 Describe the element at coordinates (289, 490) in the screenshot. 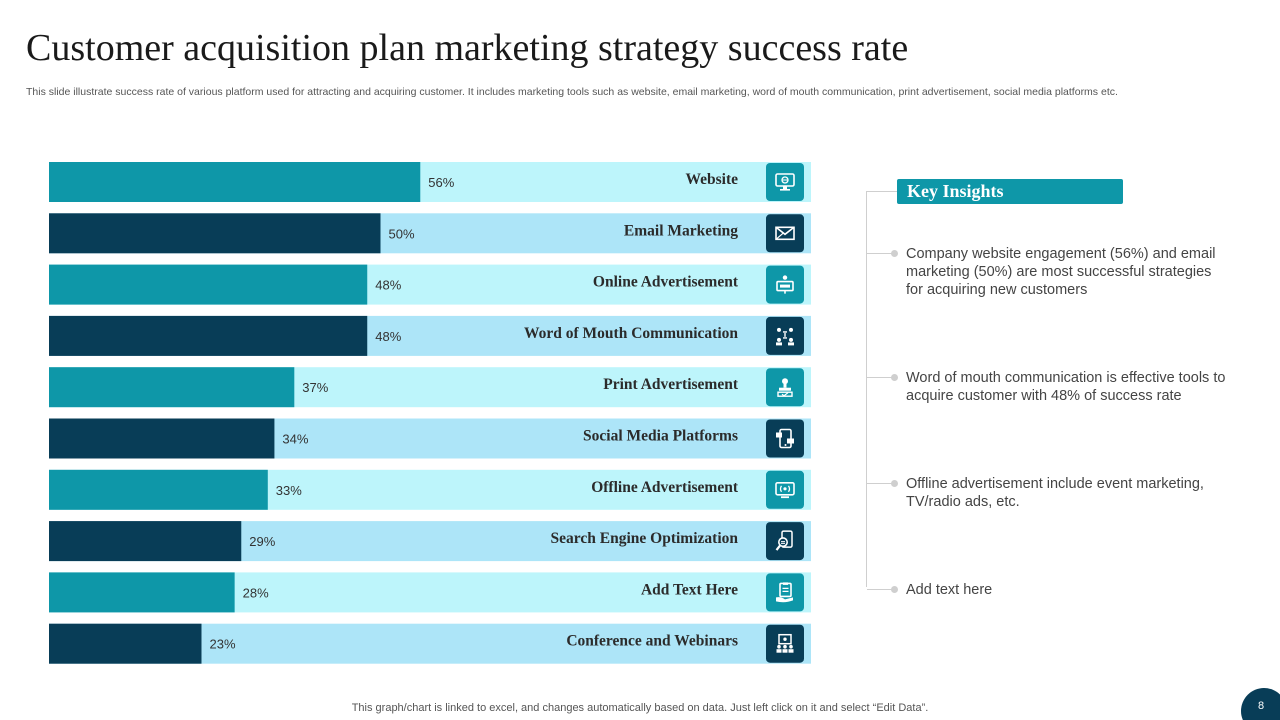

I see `bar-value-label: 33%` at that location.